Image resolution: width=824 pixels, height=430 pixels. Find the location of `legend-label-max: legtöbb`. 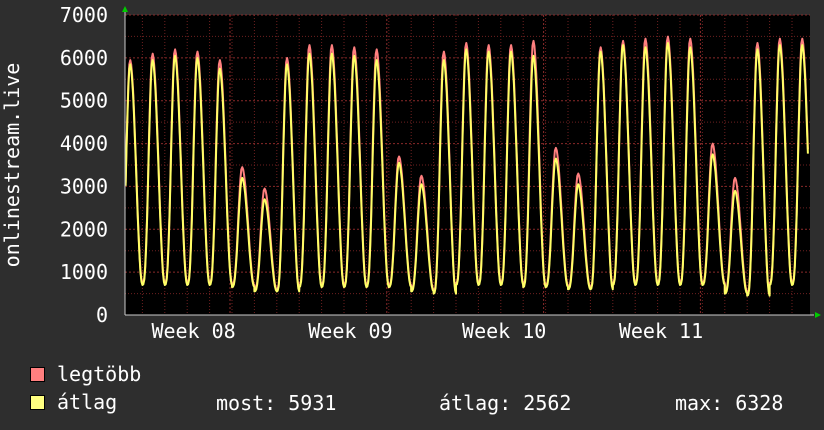

legend-label-max: legtöbb is located at coordinates (99, 374).